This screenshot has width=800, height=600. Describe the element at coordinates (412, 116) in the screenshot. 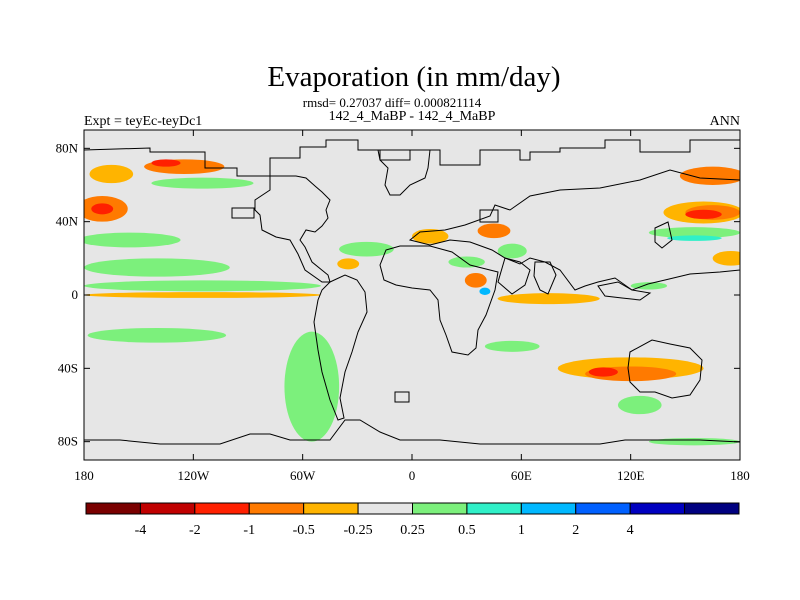

I see `case-label: 142_4_MaBP - 142_4_MaBP` at that location.